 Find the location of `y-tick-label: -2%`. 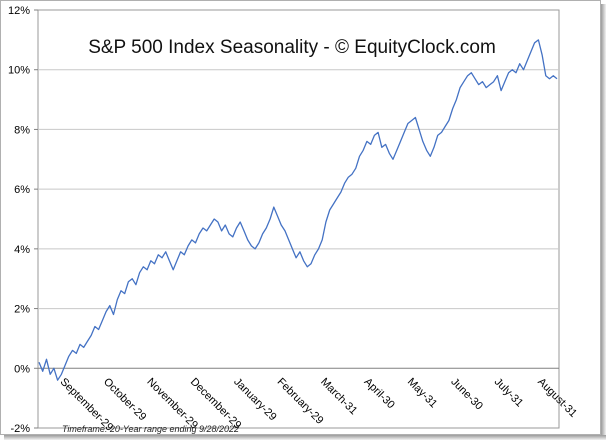

y-tick-label: -2% is located at coordinates (20, 429).